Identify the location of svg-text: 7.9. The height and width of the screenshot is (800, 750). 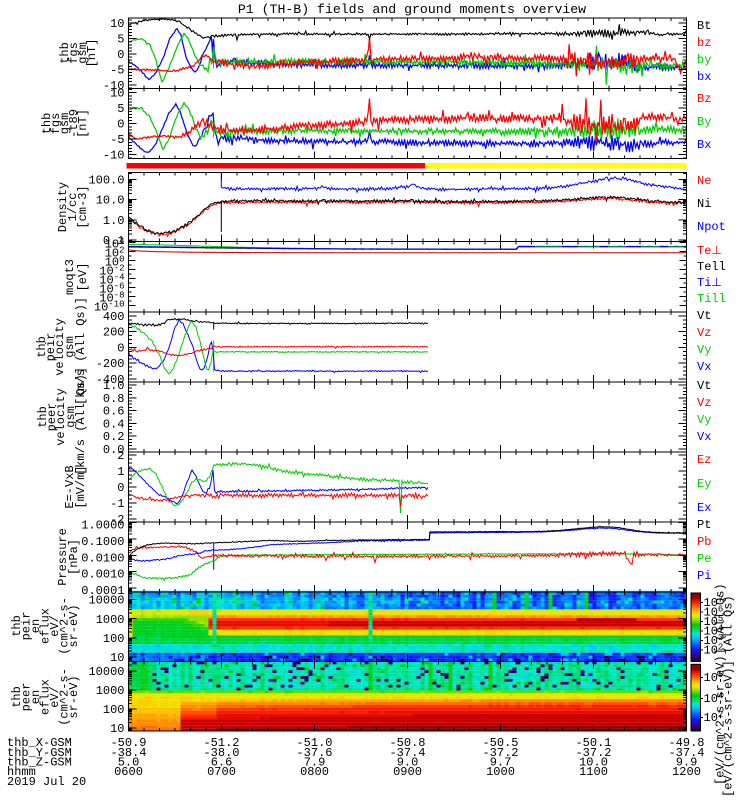
(315, 763).